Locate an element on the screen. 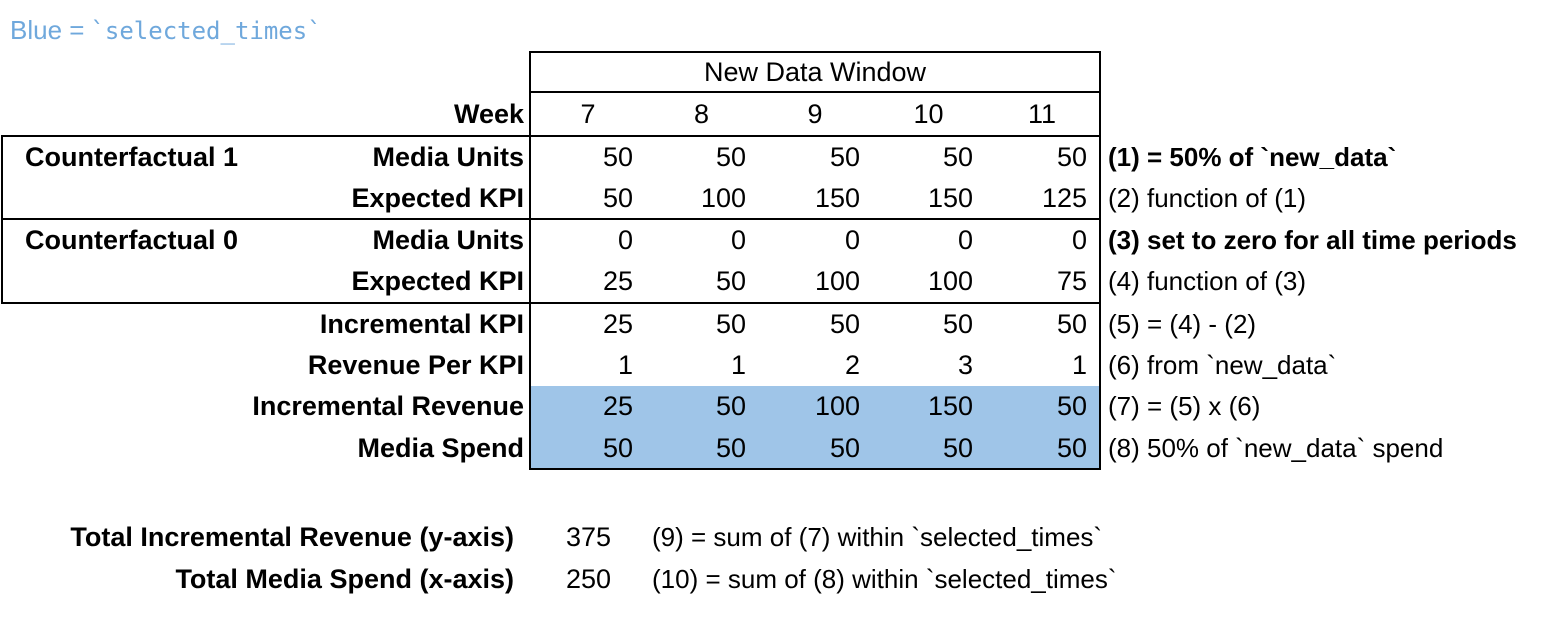 The image size is (1544, 620). total-annotation: (9) = sum of (7) within `selected_times` is located at coordinates (877, 537).